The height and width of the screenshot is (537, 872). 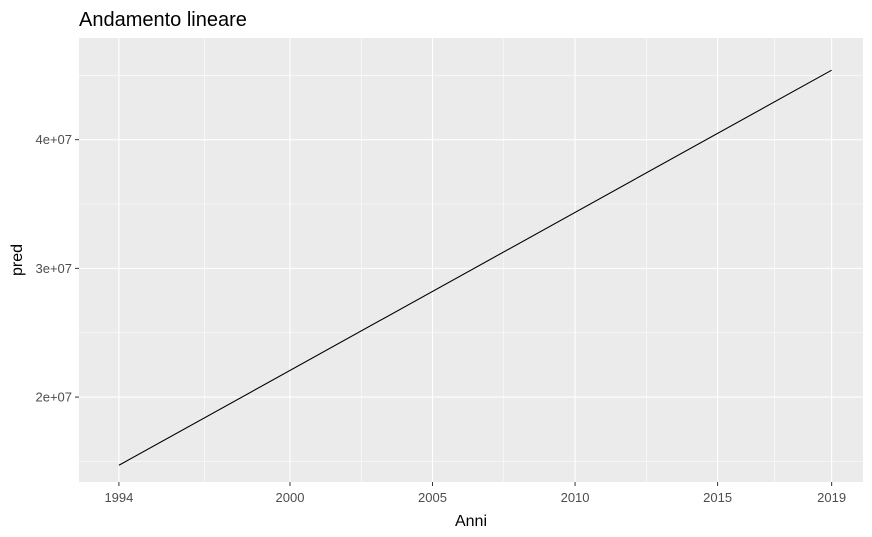 What do you see at coordinates (290, 497) in the screenshot?
I see `x-tick-label: 2000` at bounding box center [290, 497].